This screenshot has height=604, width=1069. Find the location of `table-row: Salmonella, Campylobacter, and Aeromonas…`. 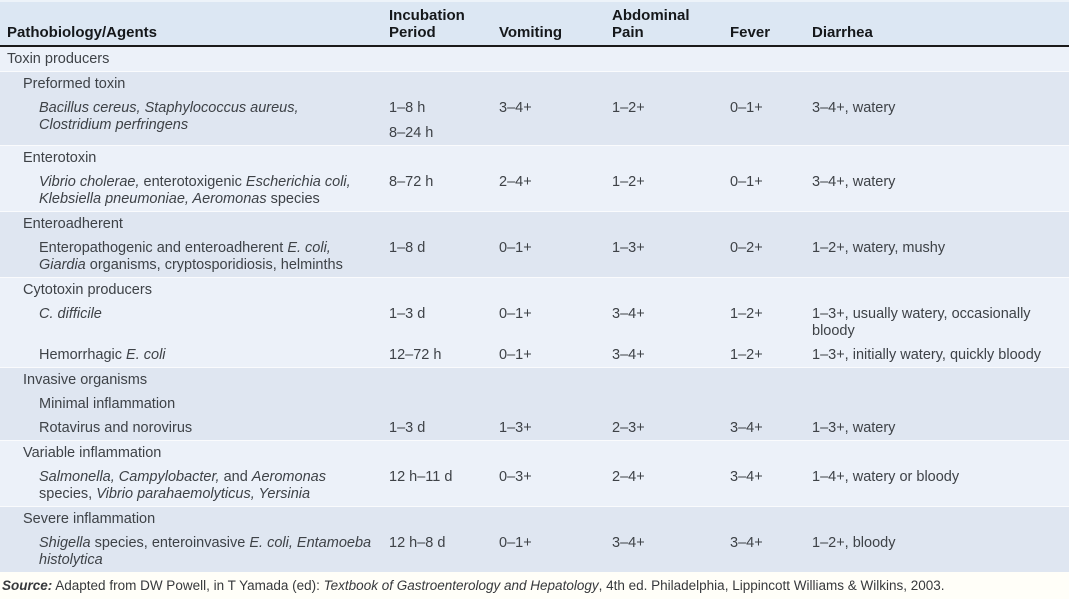

table-row: Salmonella, Campylobacter, and Aeromonas… is located at coordinates (534, 485).